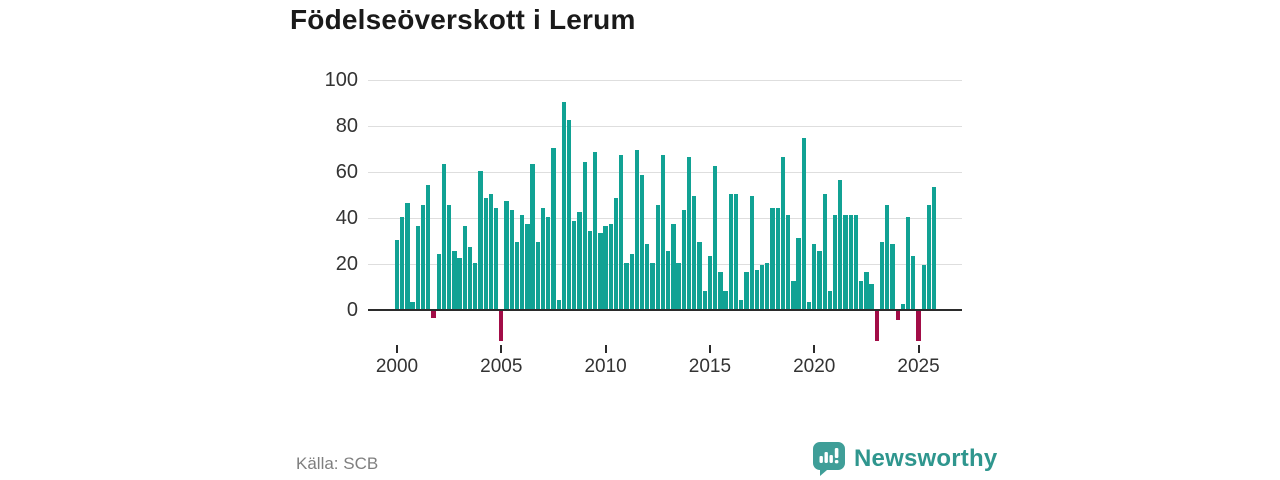 This screenshot has width=1280, height=480. Describe the element at coordinates (397, 349) in the screenshot. I see `x-axis-tick-2000` at that location.